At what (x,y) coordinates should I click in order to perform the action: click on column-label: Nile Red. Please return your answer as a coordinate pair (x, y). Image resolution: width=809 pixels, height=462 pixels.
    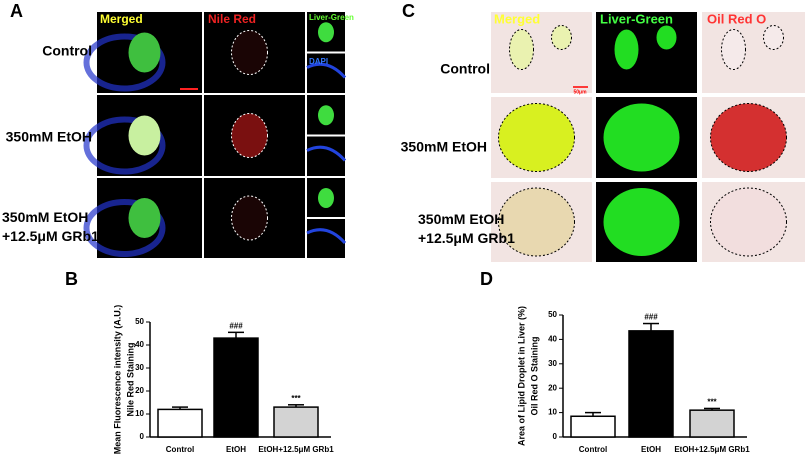
    Looking at the image, I should click on (232, 19).